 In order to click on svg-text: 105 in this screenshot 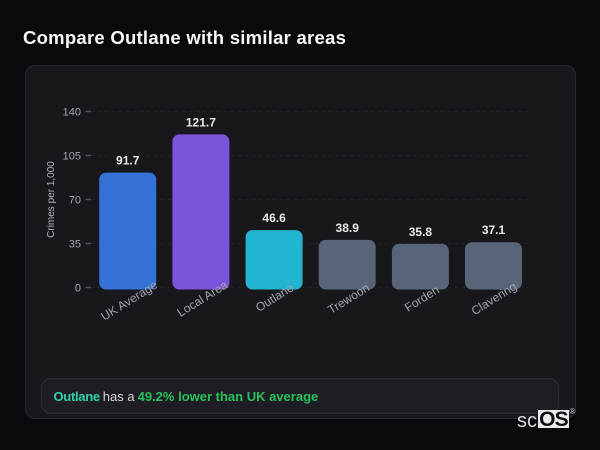, I will do `click(72, 157)`.